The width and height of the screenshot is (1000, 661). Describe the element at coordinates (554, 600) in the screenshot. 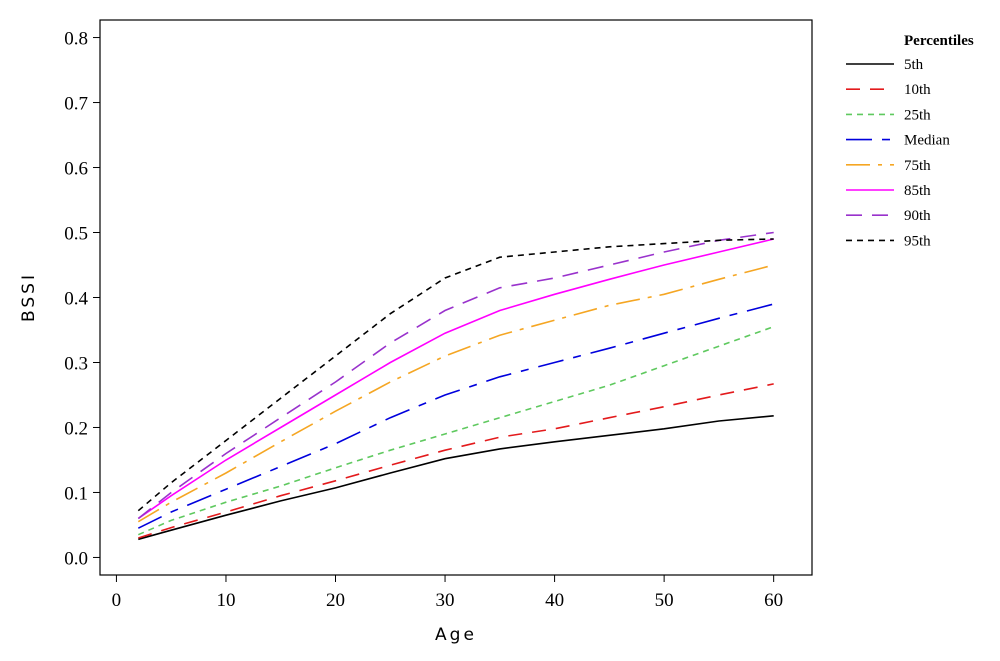

I see `x-tick-label: 40` at that location.